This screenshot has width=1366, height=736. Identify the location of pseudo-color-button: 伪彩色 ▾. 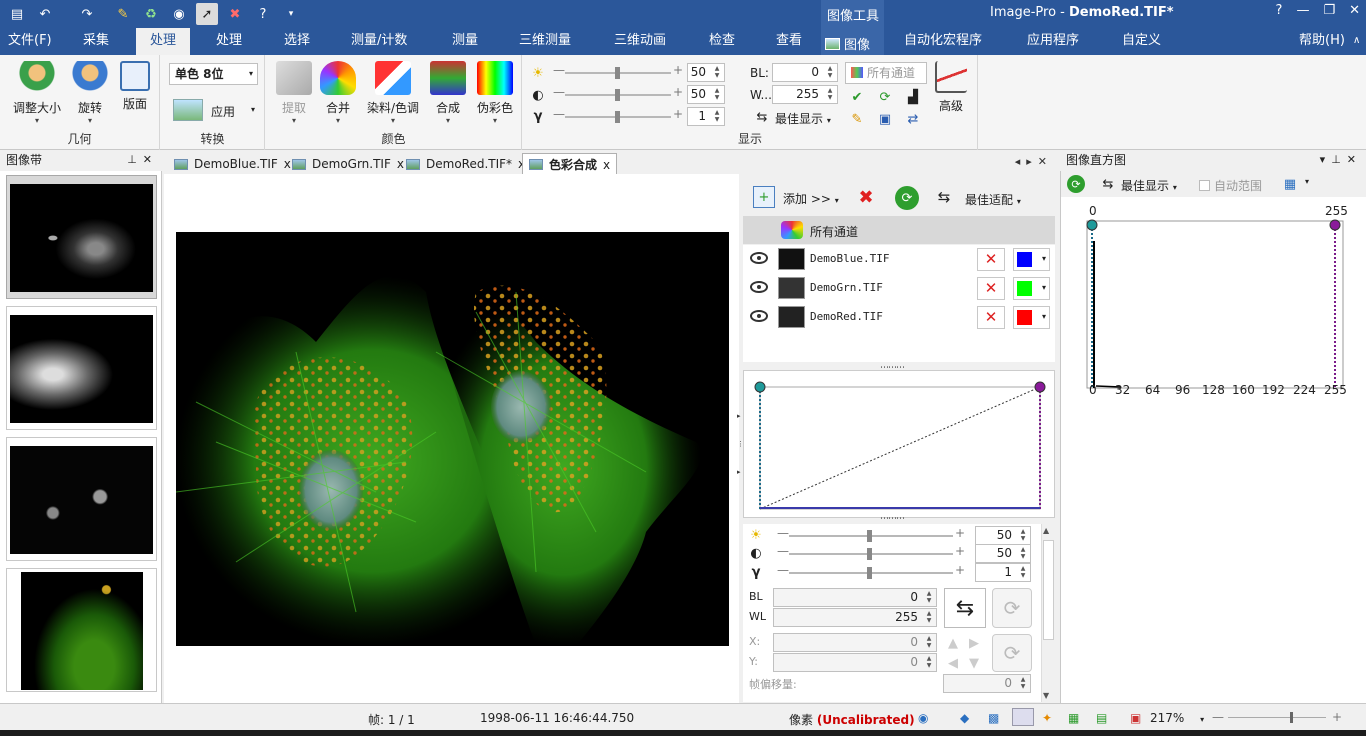
(495, 93).